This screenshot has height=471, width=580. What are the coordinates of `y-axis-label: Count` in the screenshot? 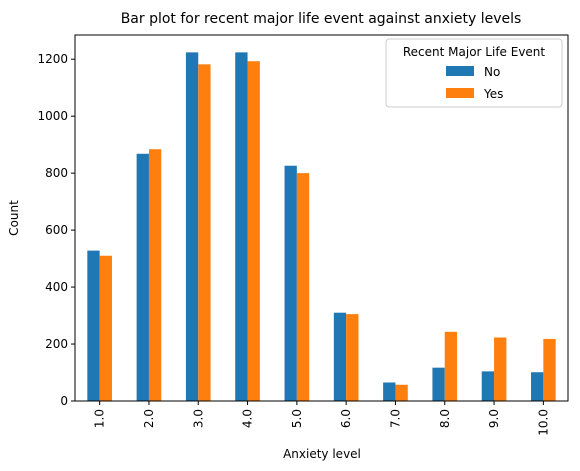 It's located at (14, 218).